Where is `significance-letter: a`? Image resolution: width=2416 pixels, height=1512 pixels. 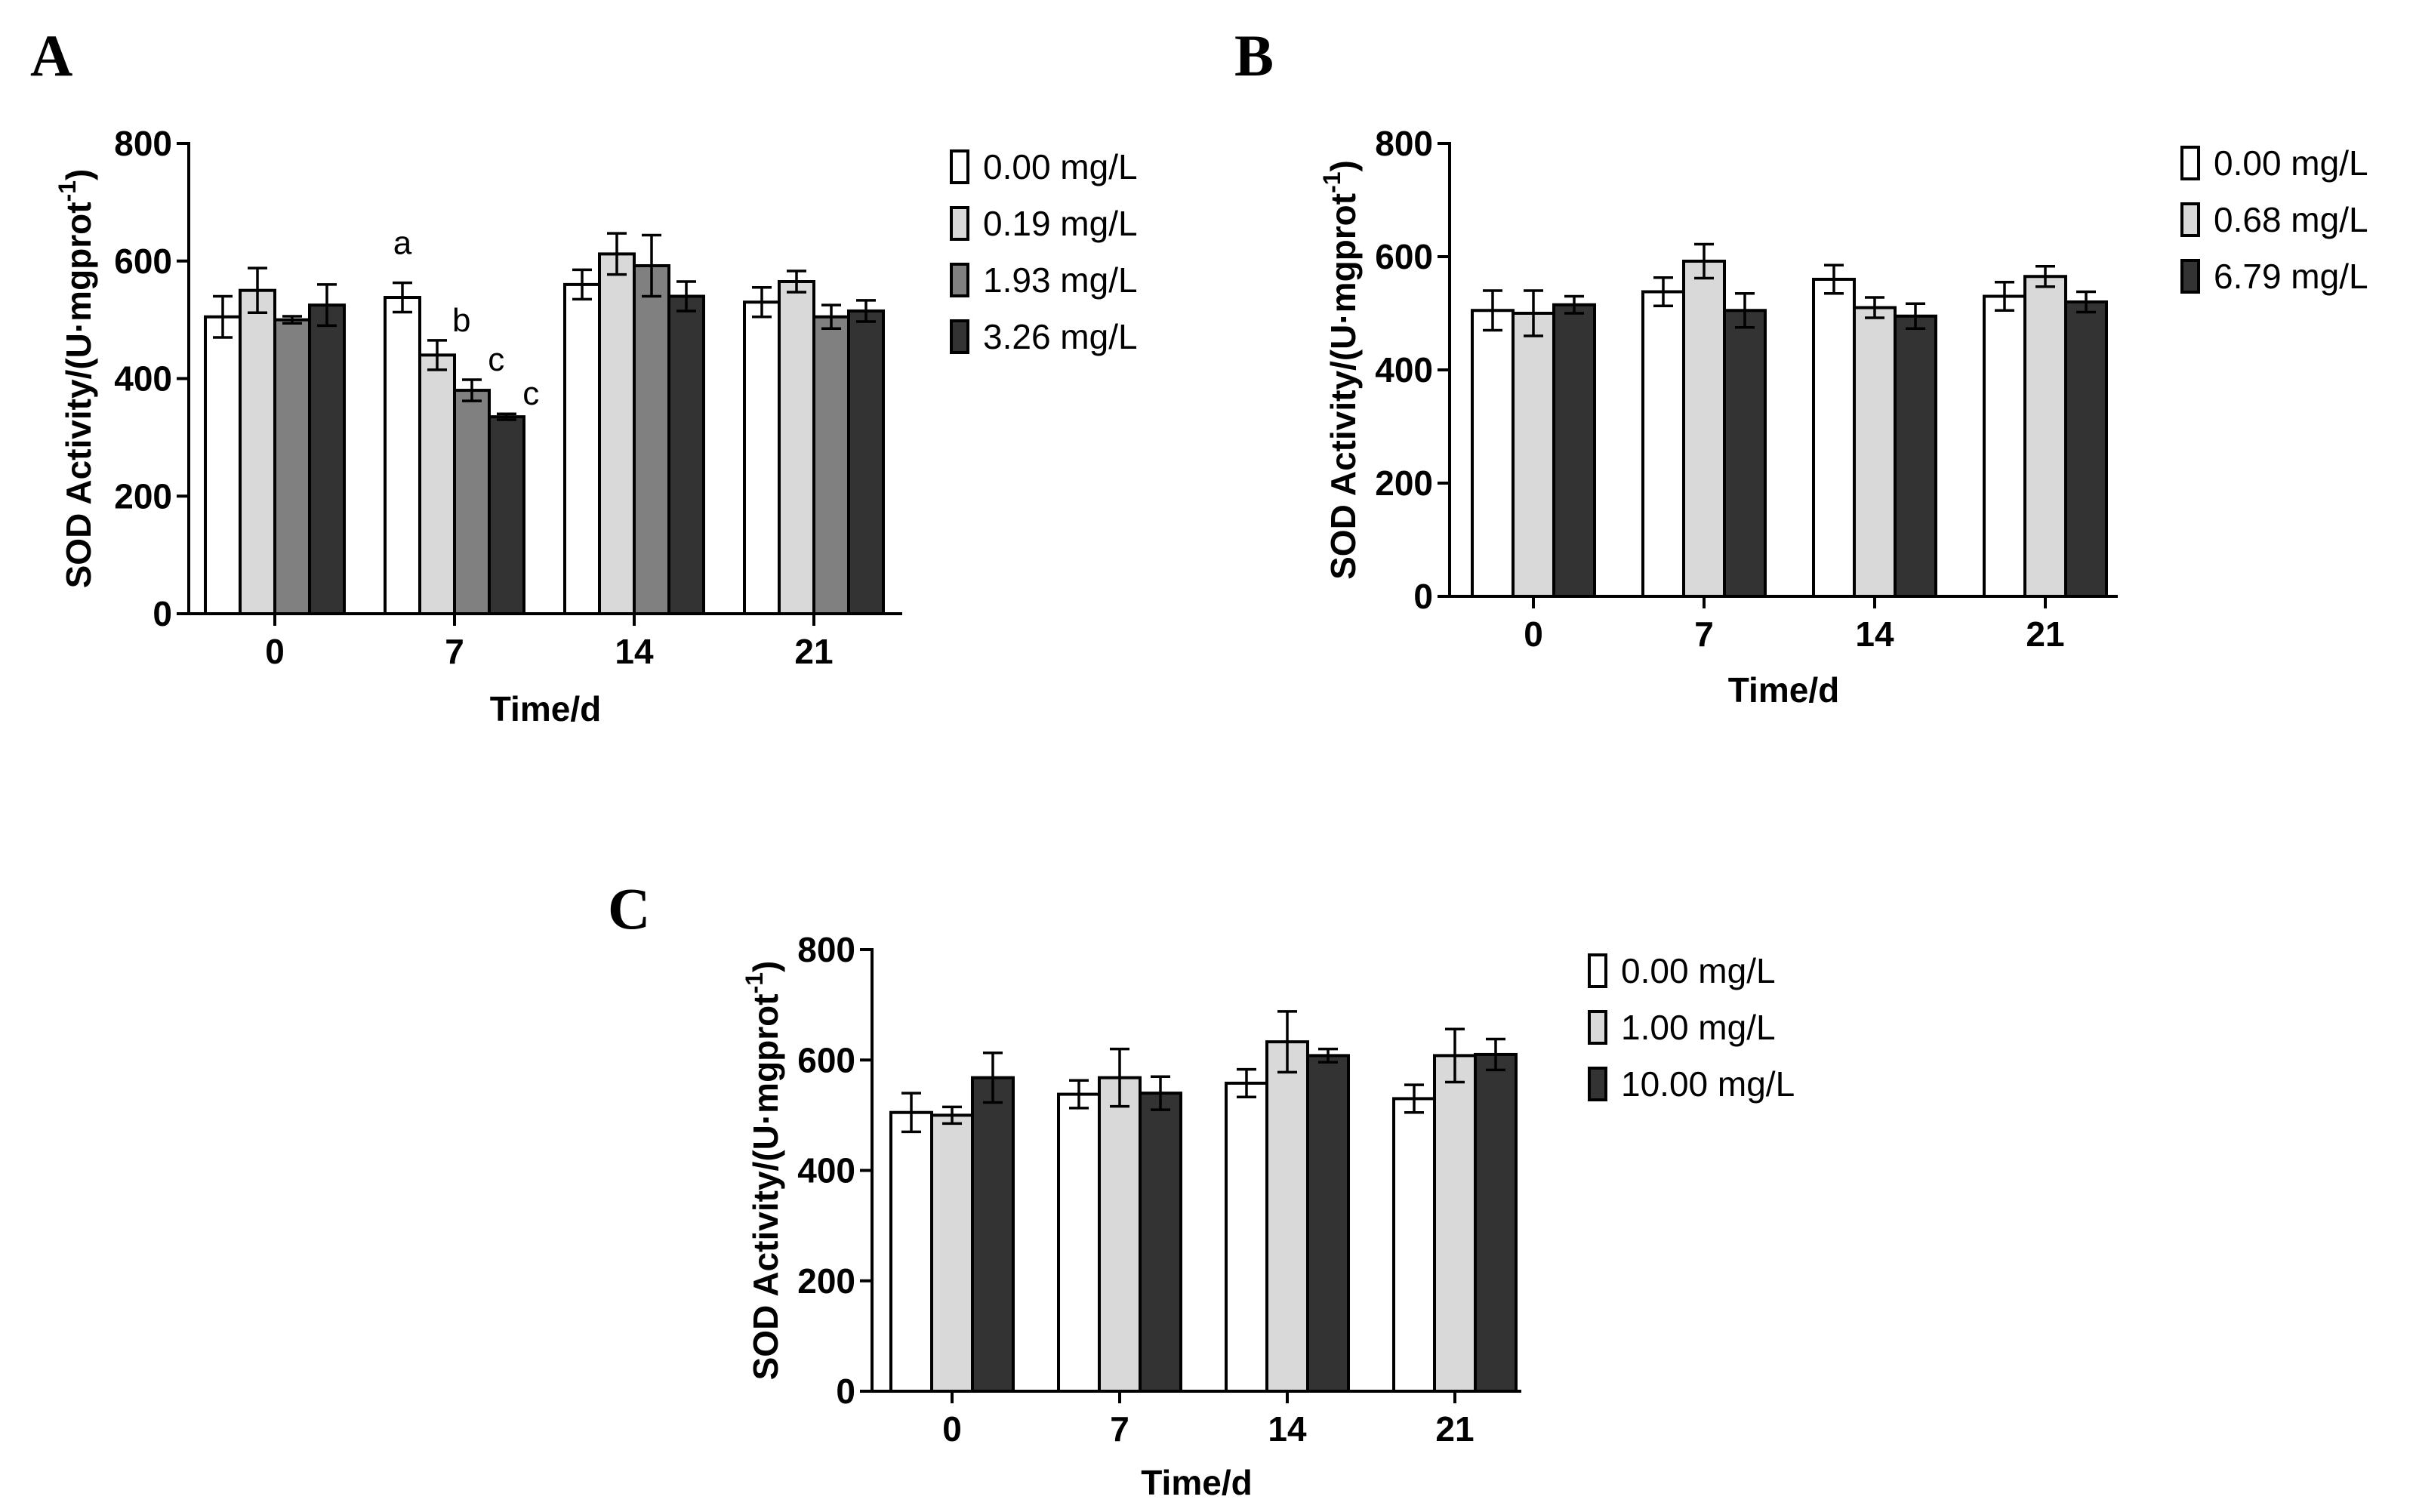 significance-letter: a is located at coordinates (403, 243).